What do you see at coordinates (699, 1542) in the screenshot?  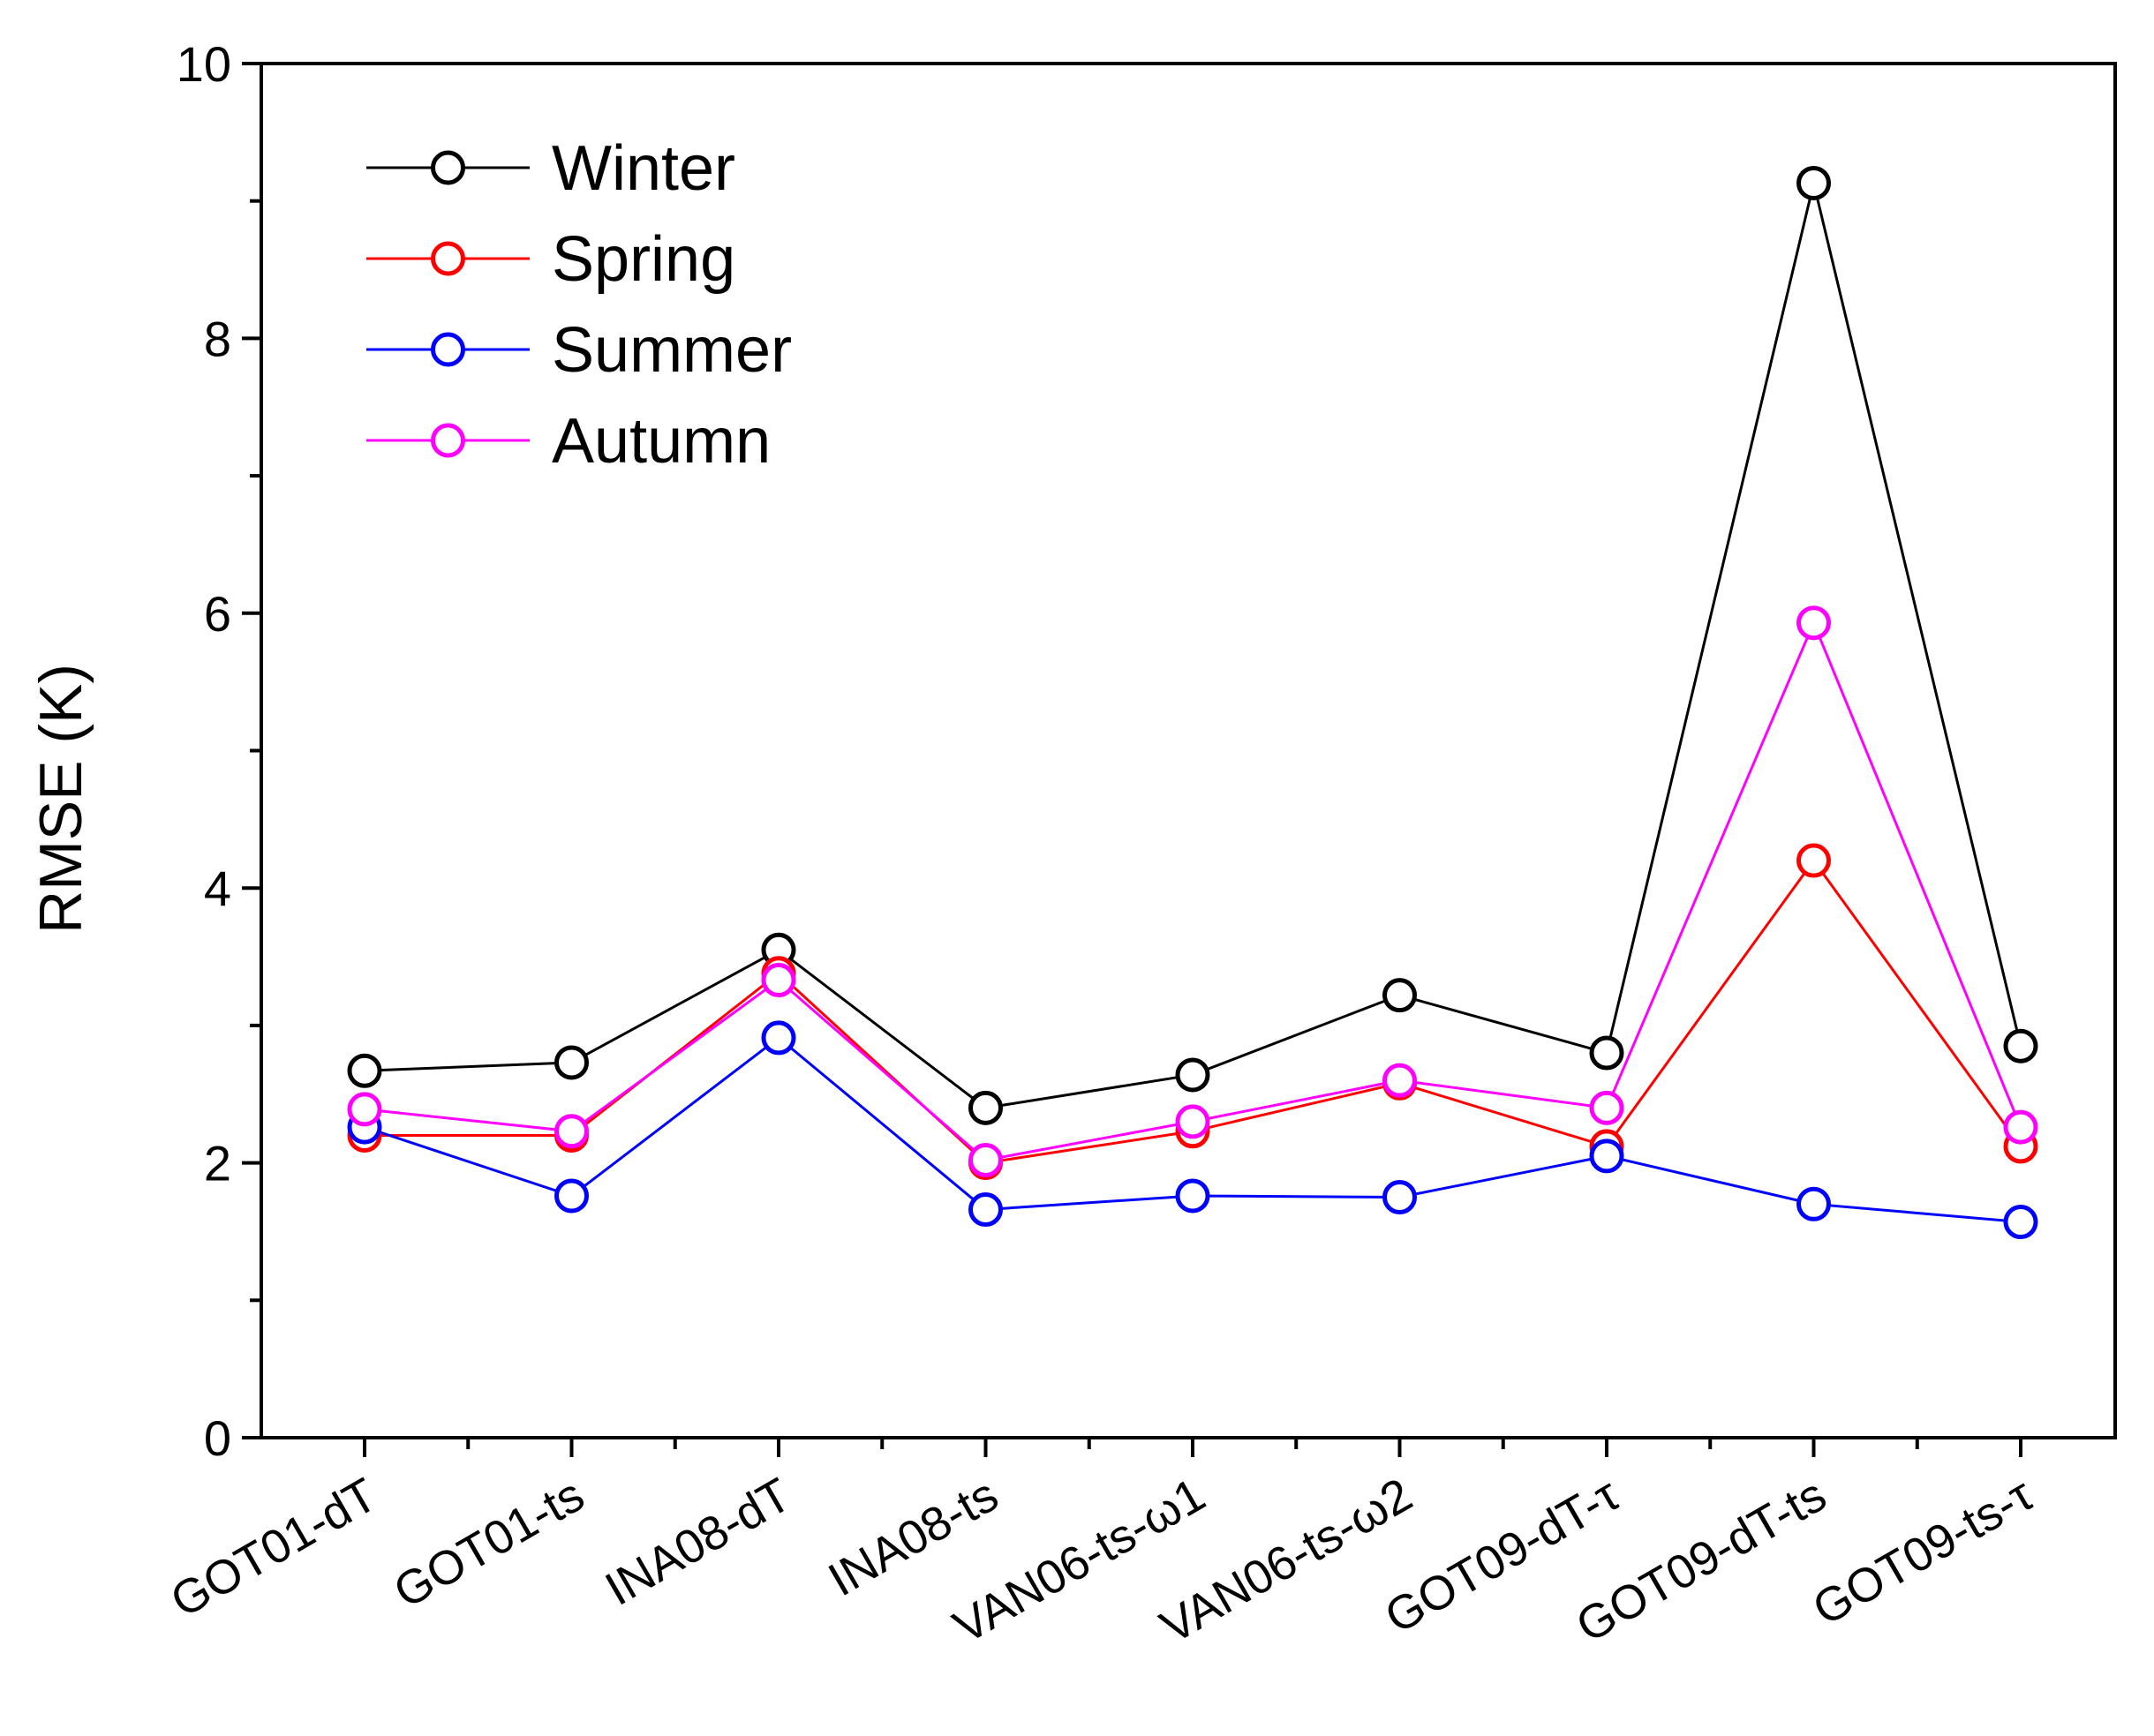 I see `x-category-label: INA08-dT` at bounding box center [699, 1542].